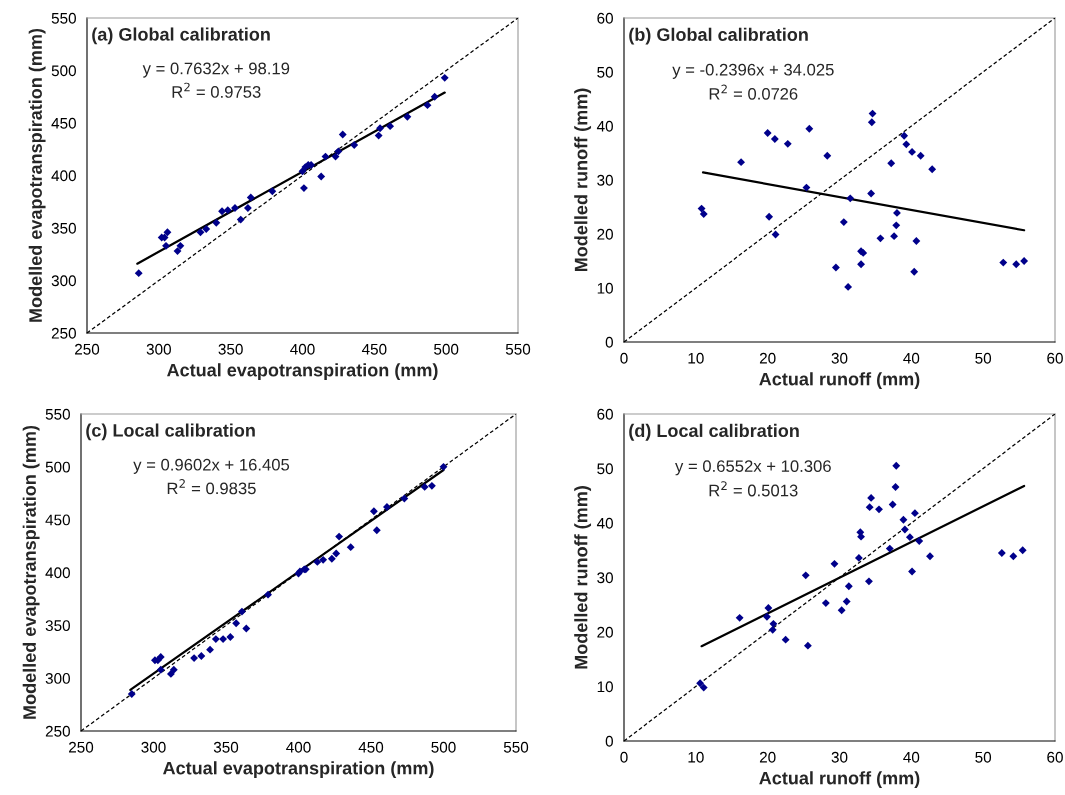 The image size is (1065, 795). I want to click on x-tick-label: 60, so click(1055, 757).